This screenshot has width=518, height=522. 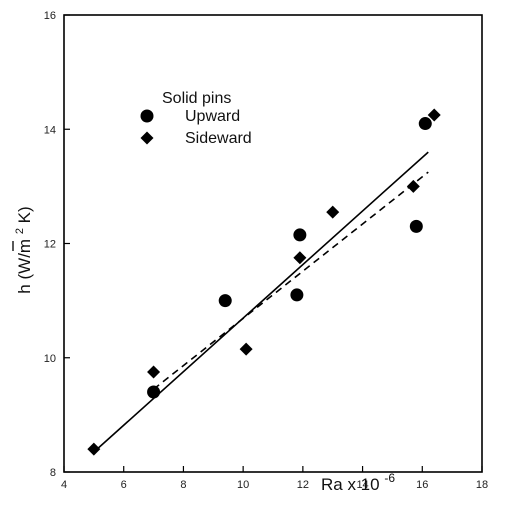 What do you see at coordinates (50, 245) in the screenshot?
I see `y-tick-label: 12` at bounding box center [50, 245].